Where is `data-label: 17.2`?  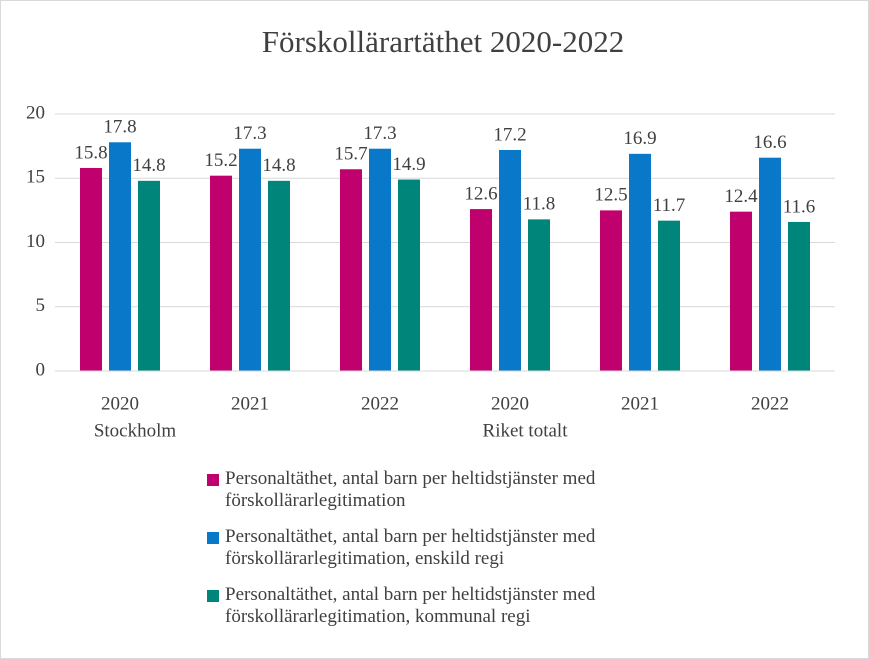
data-label: 17.2 is located at coordinates (509, 134).